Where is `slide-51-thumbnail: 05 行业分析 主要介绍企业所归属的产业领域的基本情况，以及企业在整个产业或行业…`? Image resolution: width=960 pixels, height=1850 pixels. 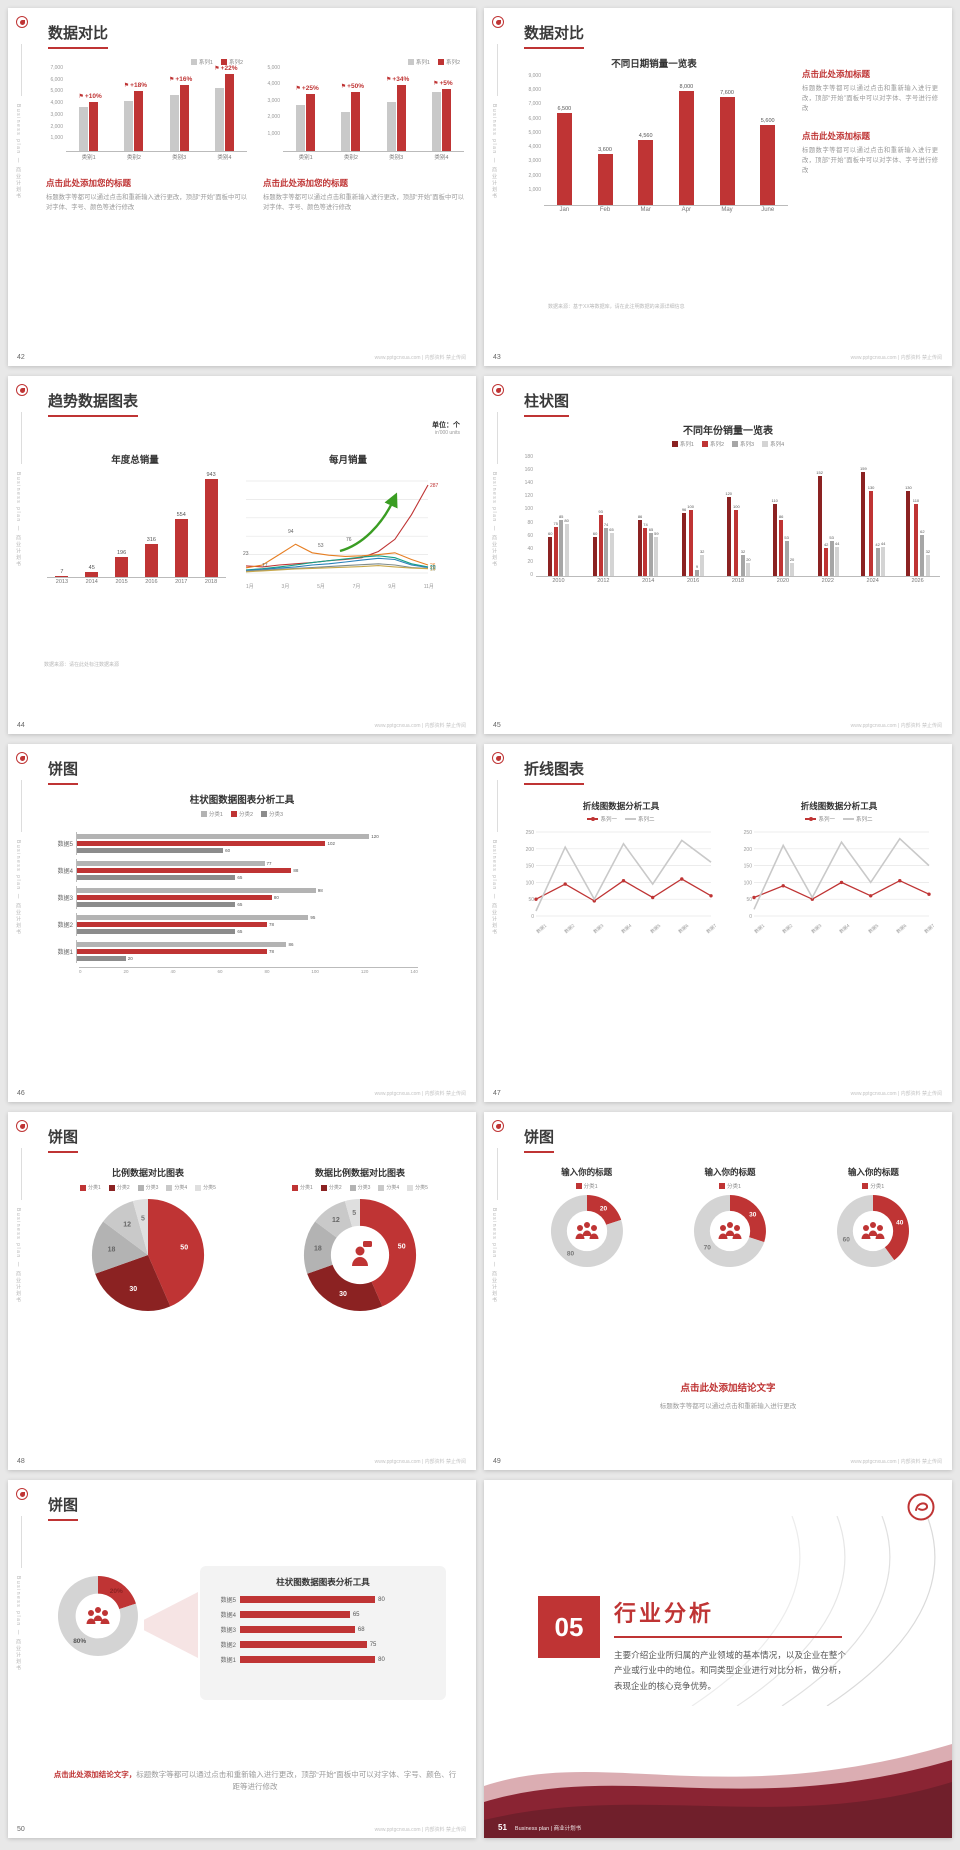
slide-51-thumbnail: 05 行业分析 主要介绍企业所归属的产业领域的基本情况，以及企业在整个产业或行业… is located at coordinates (718, 1659).